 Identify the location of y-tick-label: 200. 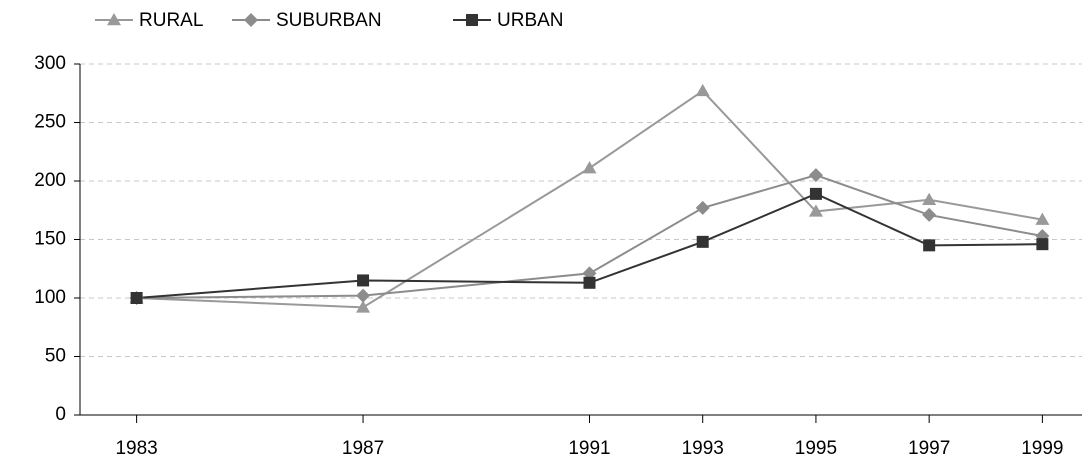
(50, 180).